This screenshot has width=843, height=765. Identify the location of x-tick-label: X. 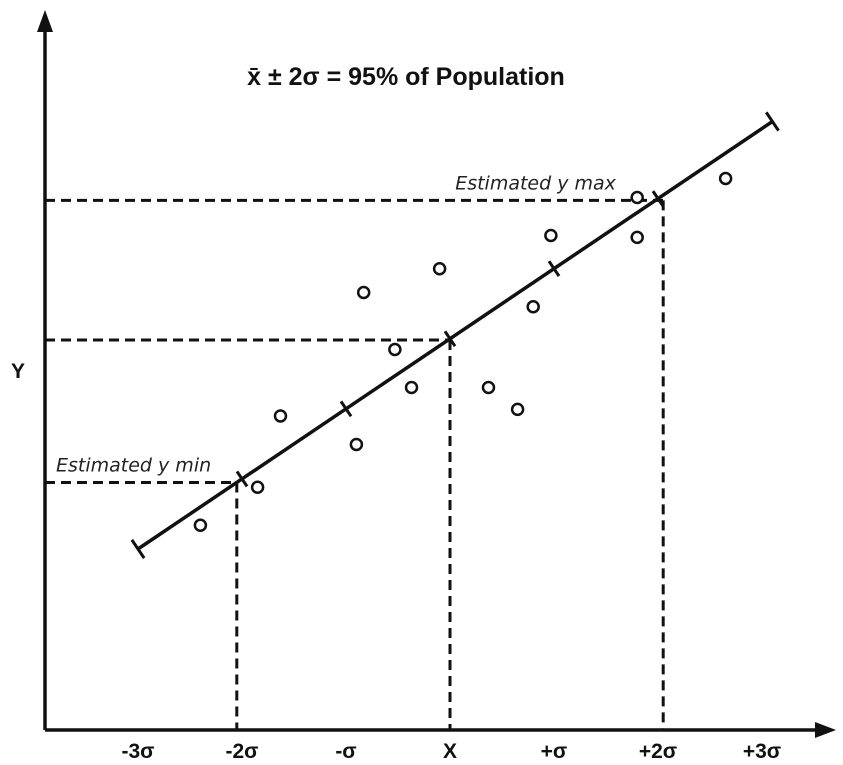
(450, 751).